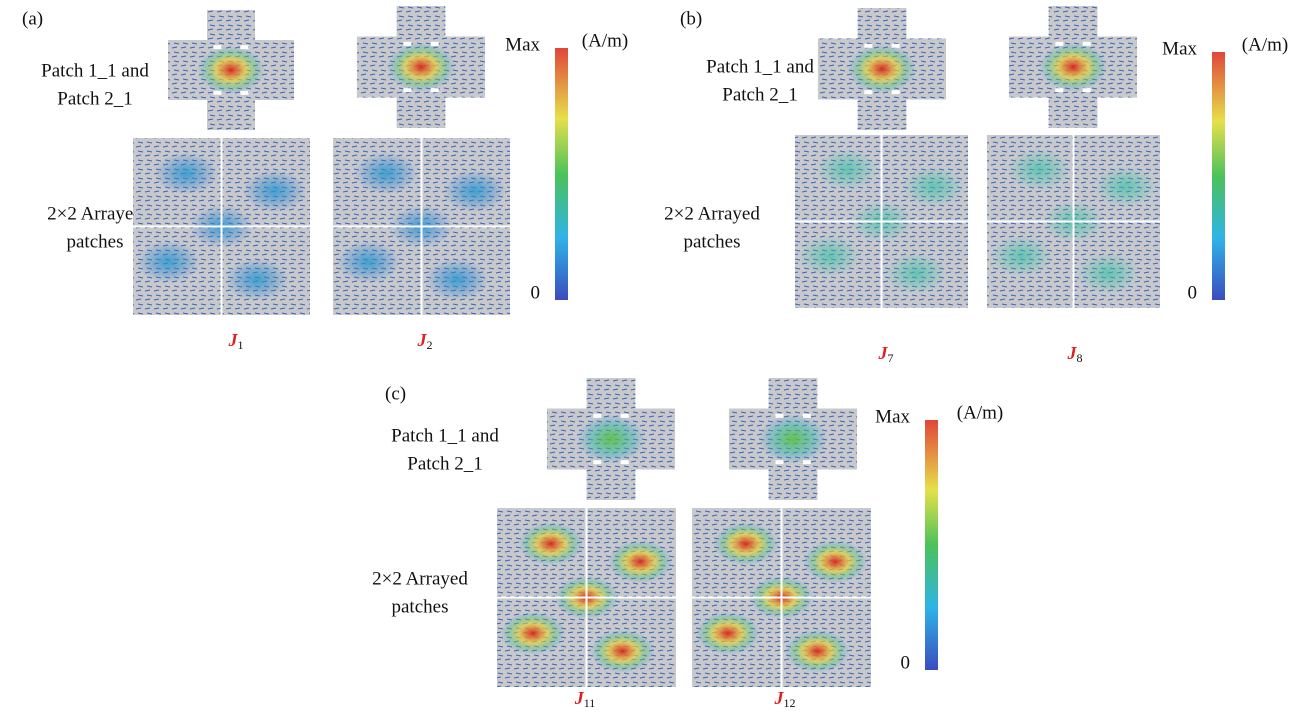 The height and width of the screenshot is (713, 1307). I want to click on mode-label: J11, so click(585, 699).